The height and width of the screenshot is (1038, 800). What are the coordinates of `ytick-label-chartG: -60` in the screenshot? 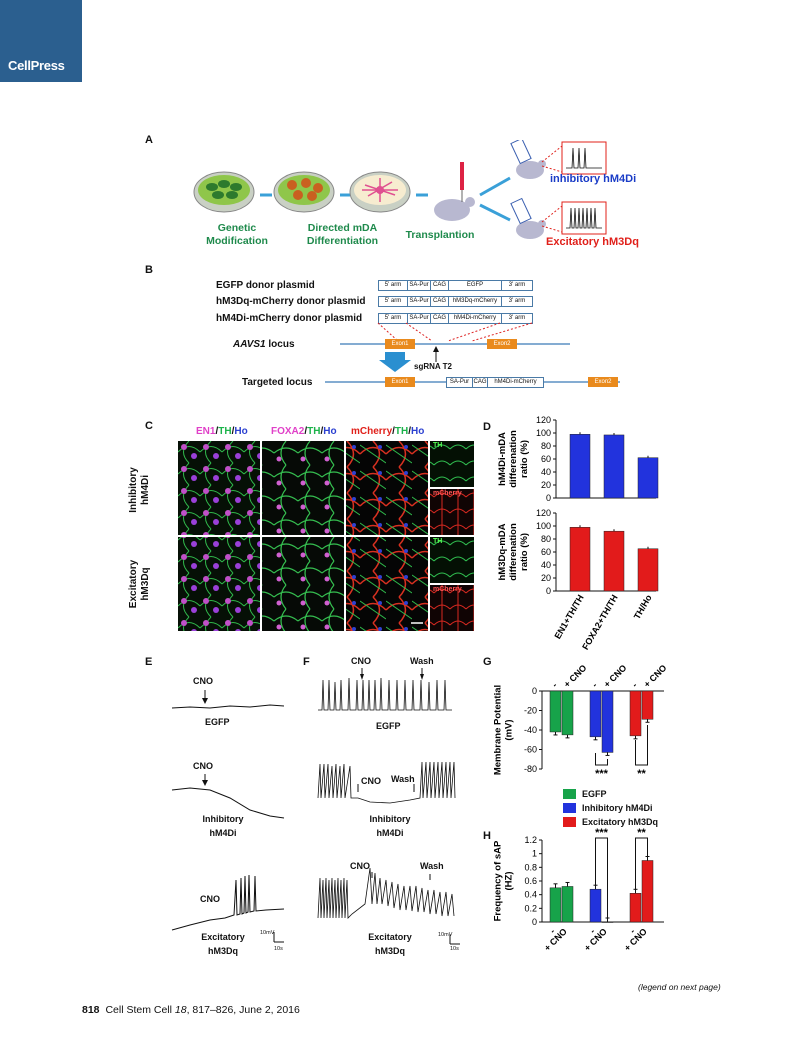 It's located at (530, 750).